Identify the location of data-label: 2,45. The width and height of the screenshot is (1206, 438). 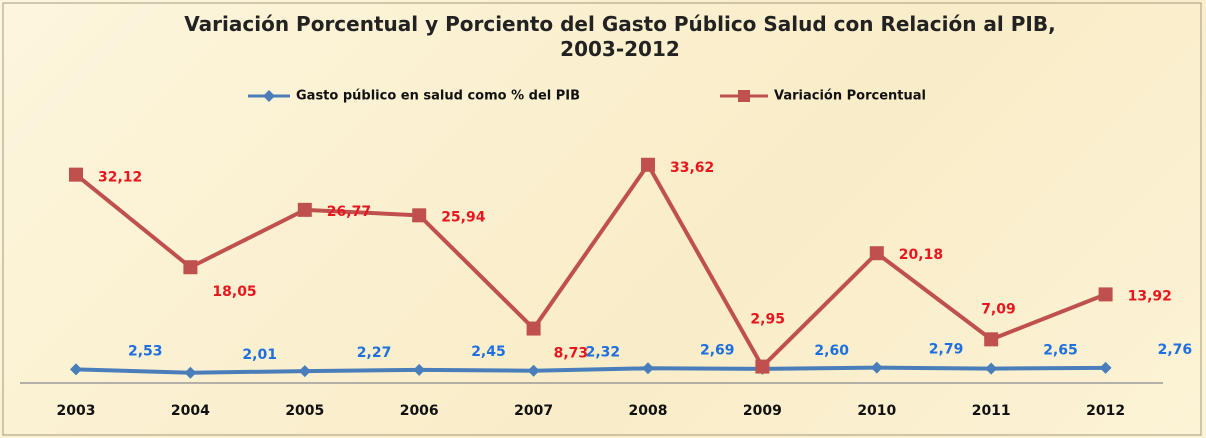
(488, 352).